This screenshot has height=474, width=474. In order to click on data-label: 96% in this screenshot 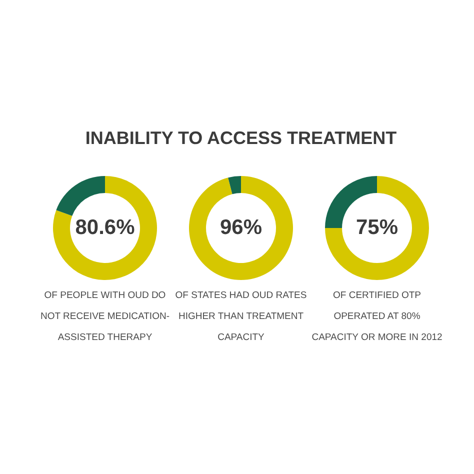, I will do `click(241, 227)`.